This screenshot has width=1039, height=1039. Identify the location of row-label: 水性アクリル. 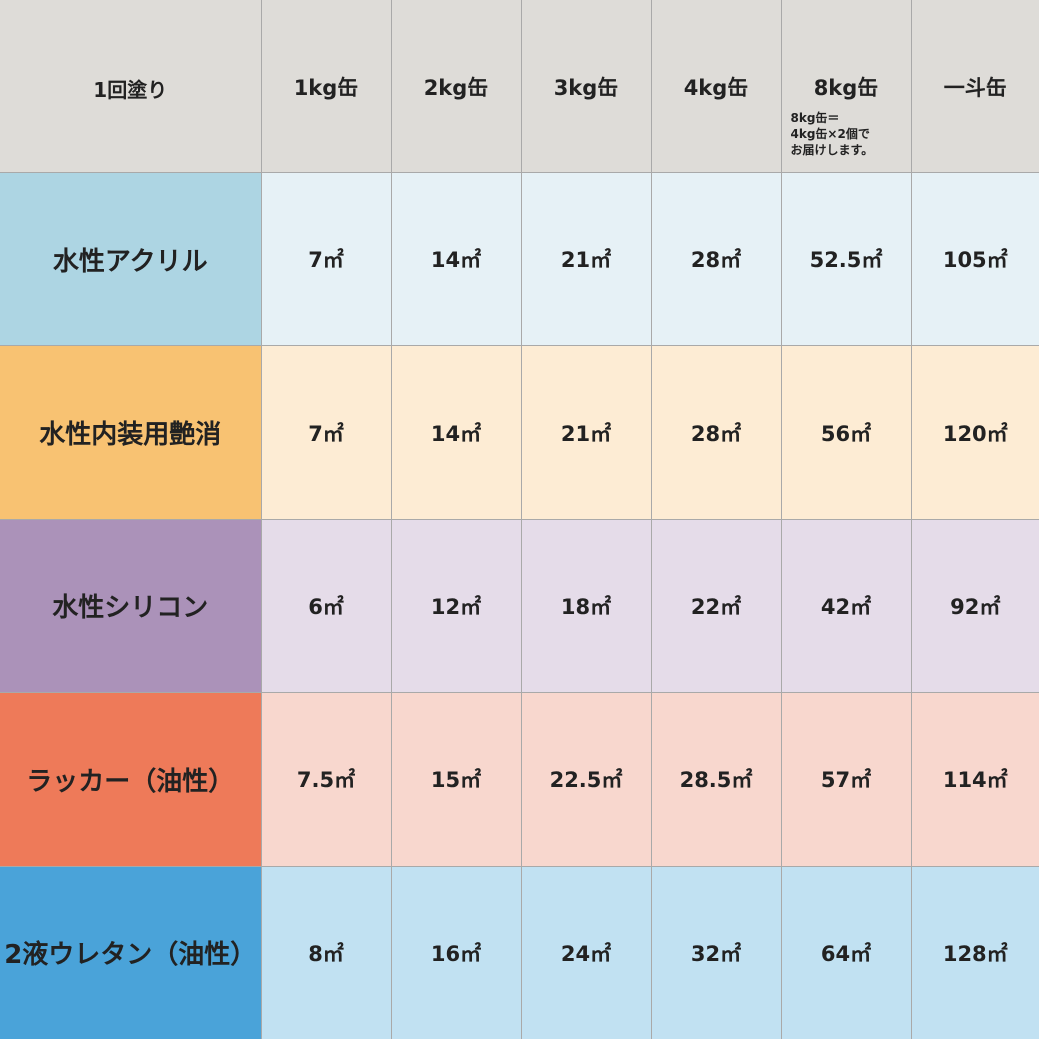
(131, 259).